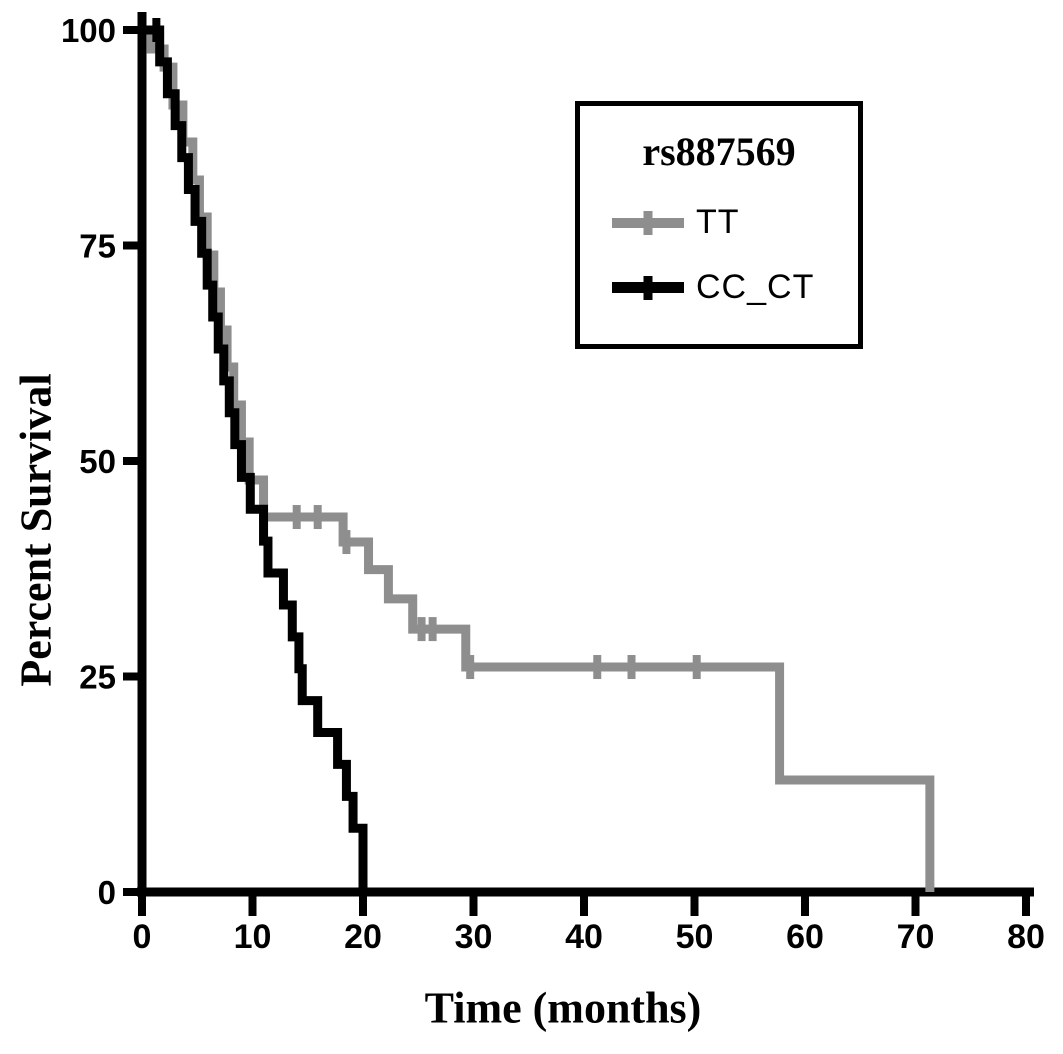 The height and width of the screenshot is (1054, 1063). I want to click on y-tick-label-50: 50, so click(97, 461).